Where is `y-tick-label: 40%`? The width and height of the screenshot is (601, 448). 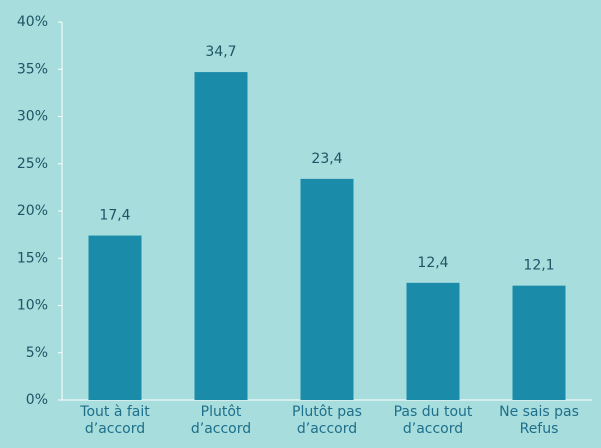
y-tick-label: 40% is located at coordinates (32, 22).